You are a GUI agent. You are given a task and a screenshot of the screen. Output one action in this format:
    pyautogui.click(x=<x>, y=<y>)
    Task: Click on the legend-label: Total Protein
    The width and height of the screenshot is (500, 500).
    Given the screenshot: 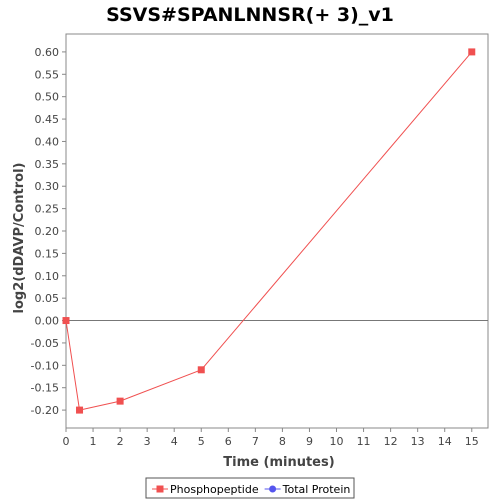 What is the action you would take?
    pyautogui.click(x=316, y=489)
    